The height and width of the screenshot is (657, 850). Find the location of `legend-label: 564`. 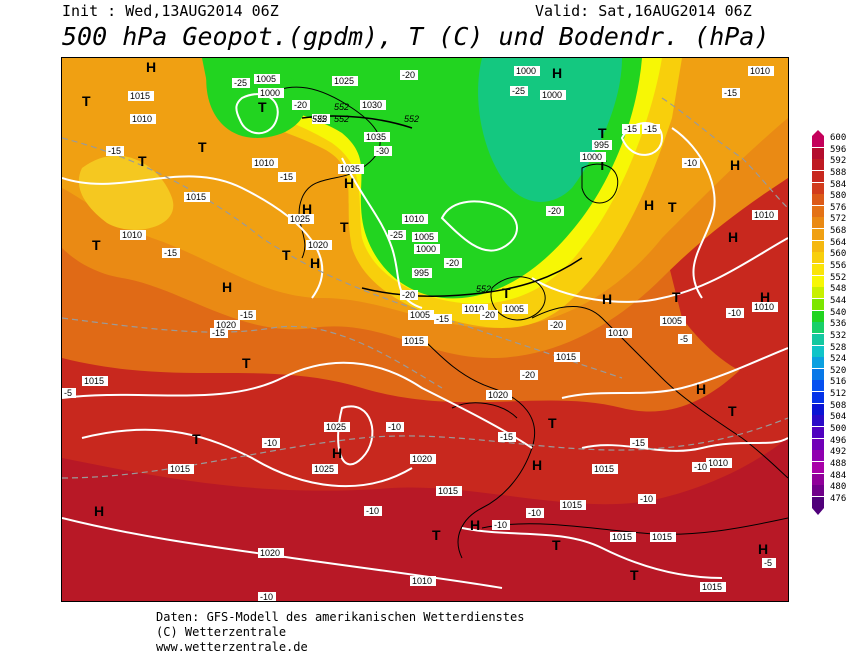

legend-label: 564 is located at coordinates (838, 242).